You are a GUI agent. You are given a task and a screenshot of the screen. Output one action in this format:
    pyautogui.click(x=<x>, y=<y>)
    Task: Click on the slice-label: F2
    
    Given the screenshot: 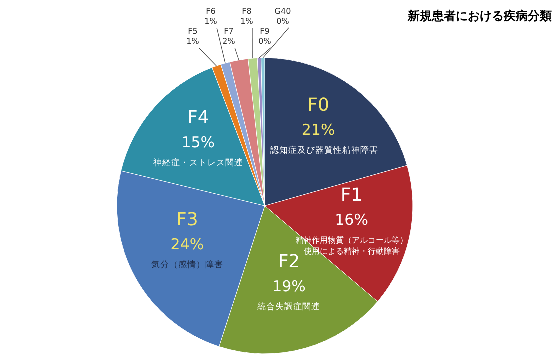 What is the action you would take?
    pyautogui.click(x=289, y=261)
    